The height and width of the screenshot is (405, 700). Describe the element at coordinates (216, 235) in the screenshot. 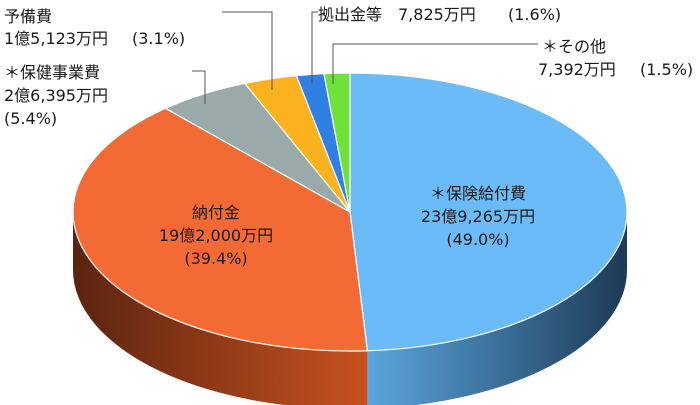

I see `slice-label-nofukin-amount: 19億2,000万円` at that location.